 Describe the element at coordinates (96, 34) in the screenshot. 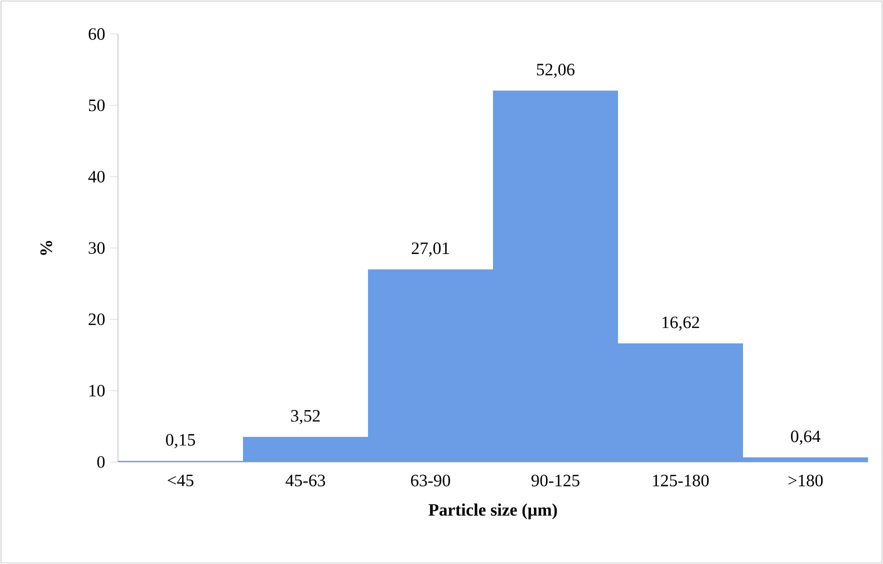

I see `y-tick-label: 60` at that location.